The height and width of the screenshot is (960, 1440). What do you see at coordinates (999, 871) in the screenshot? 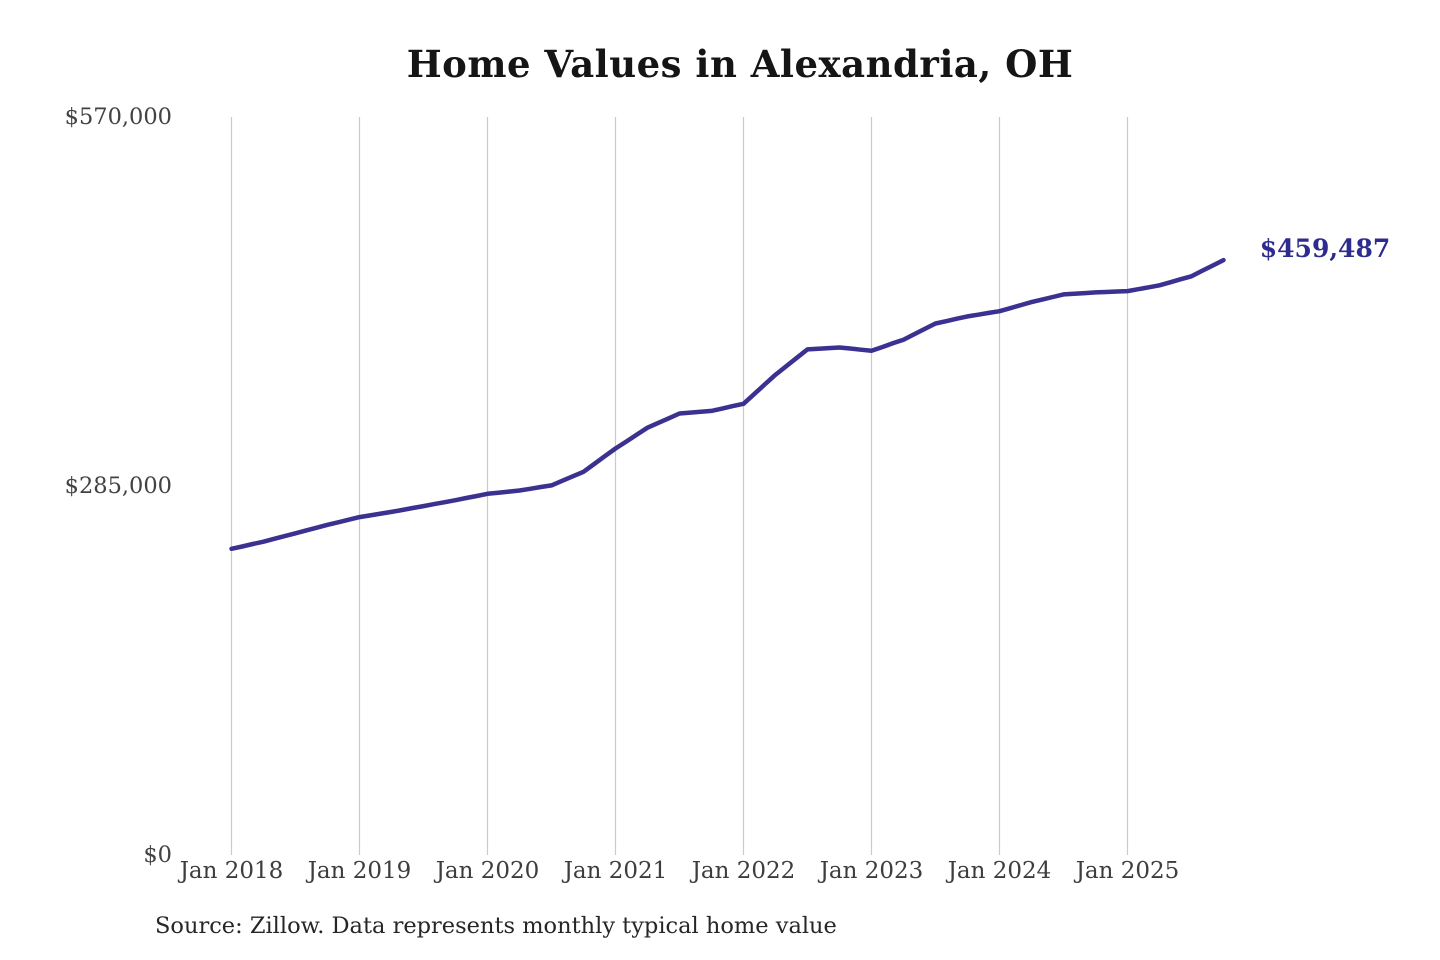
I see `x-tick-label: Jan 2024` at bounding box center [999, 871].